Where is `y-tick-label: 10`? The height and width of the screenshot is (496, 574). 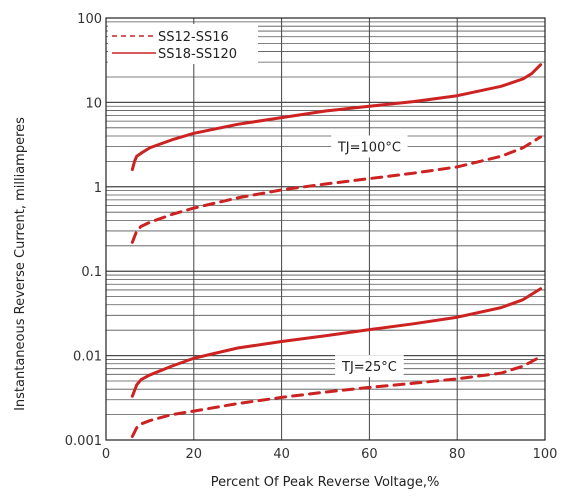
y-tick-label: 10 is located at coordinates (93, 103).